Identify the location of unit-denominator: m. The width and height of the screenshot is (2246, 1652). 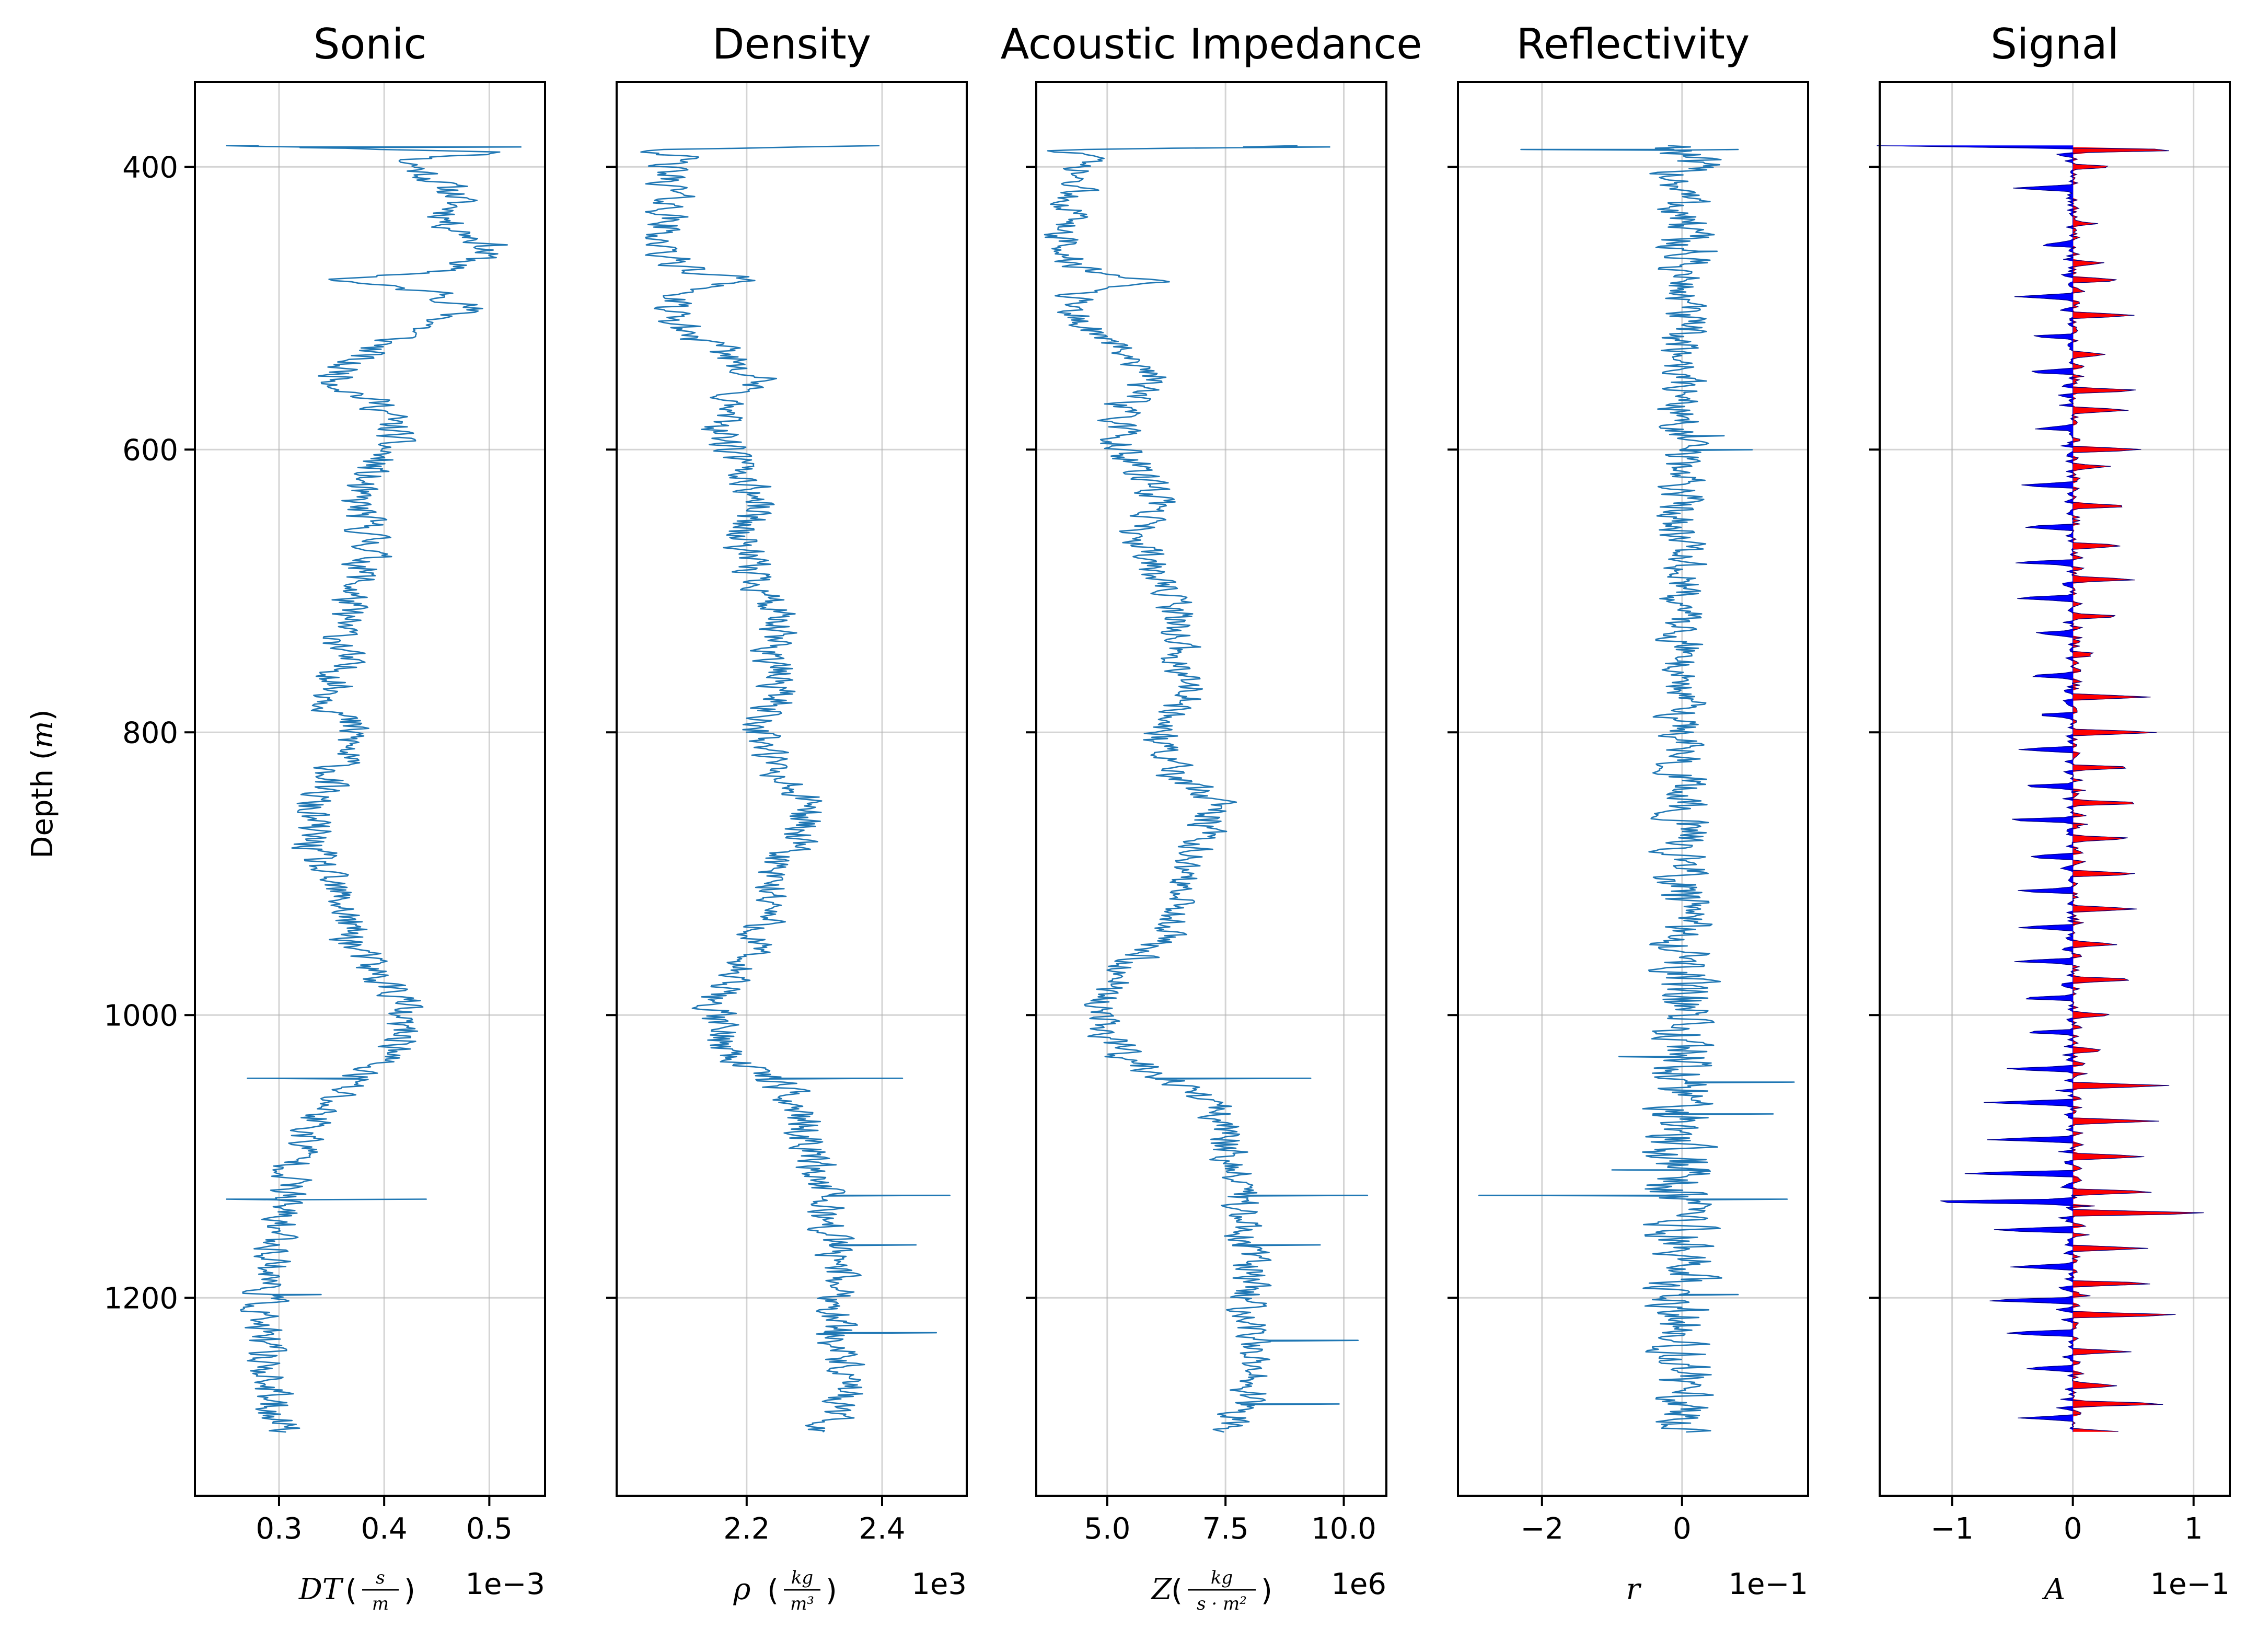
(380, 1603).